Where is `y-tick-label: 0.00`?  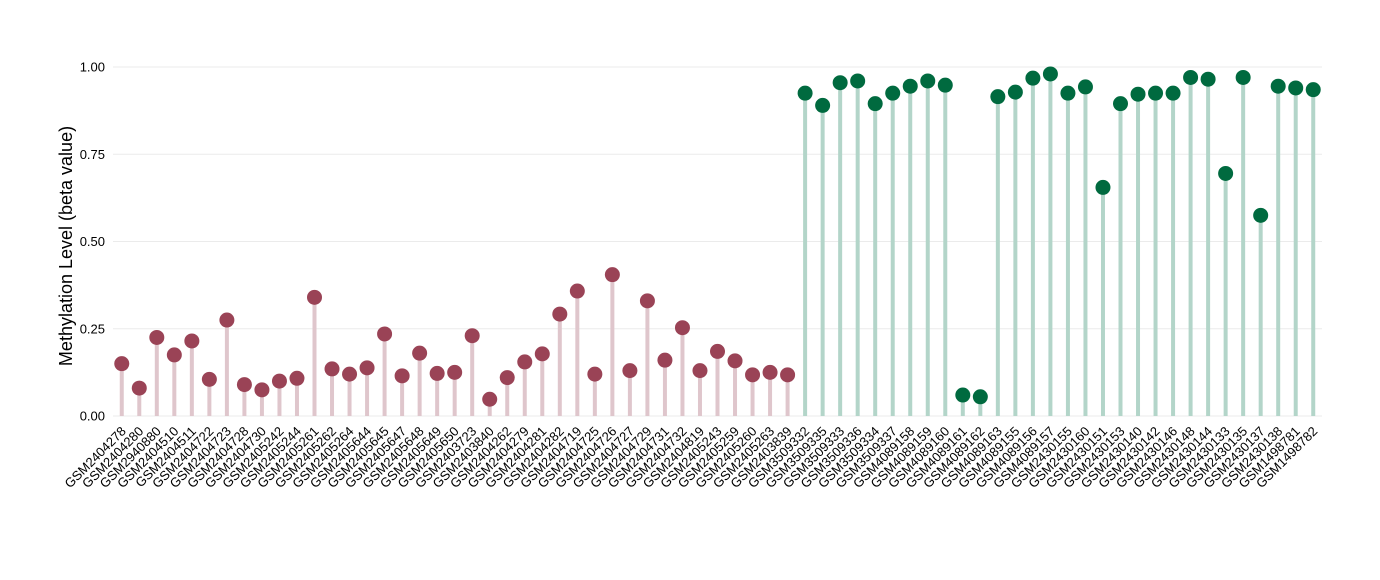
y-tick-label: 0.00 is located at coordinates (92, 416).